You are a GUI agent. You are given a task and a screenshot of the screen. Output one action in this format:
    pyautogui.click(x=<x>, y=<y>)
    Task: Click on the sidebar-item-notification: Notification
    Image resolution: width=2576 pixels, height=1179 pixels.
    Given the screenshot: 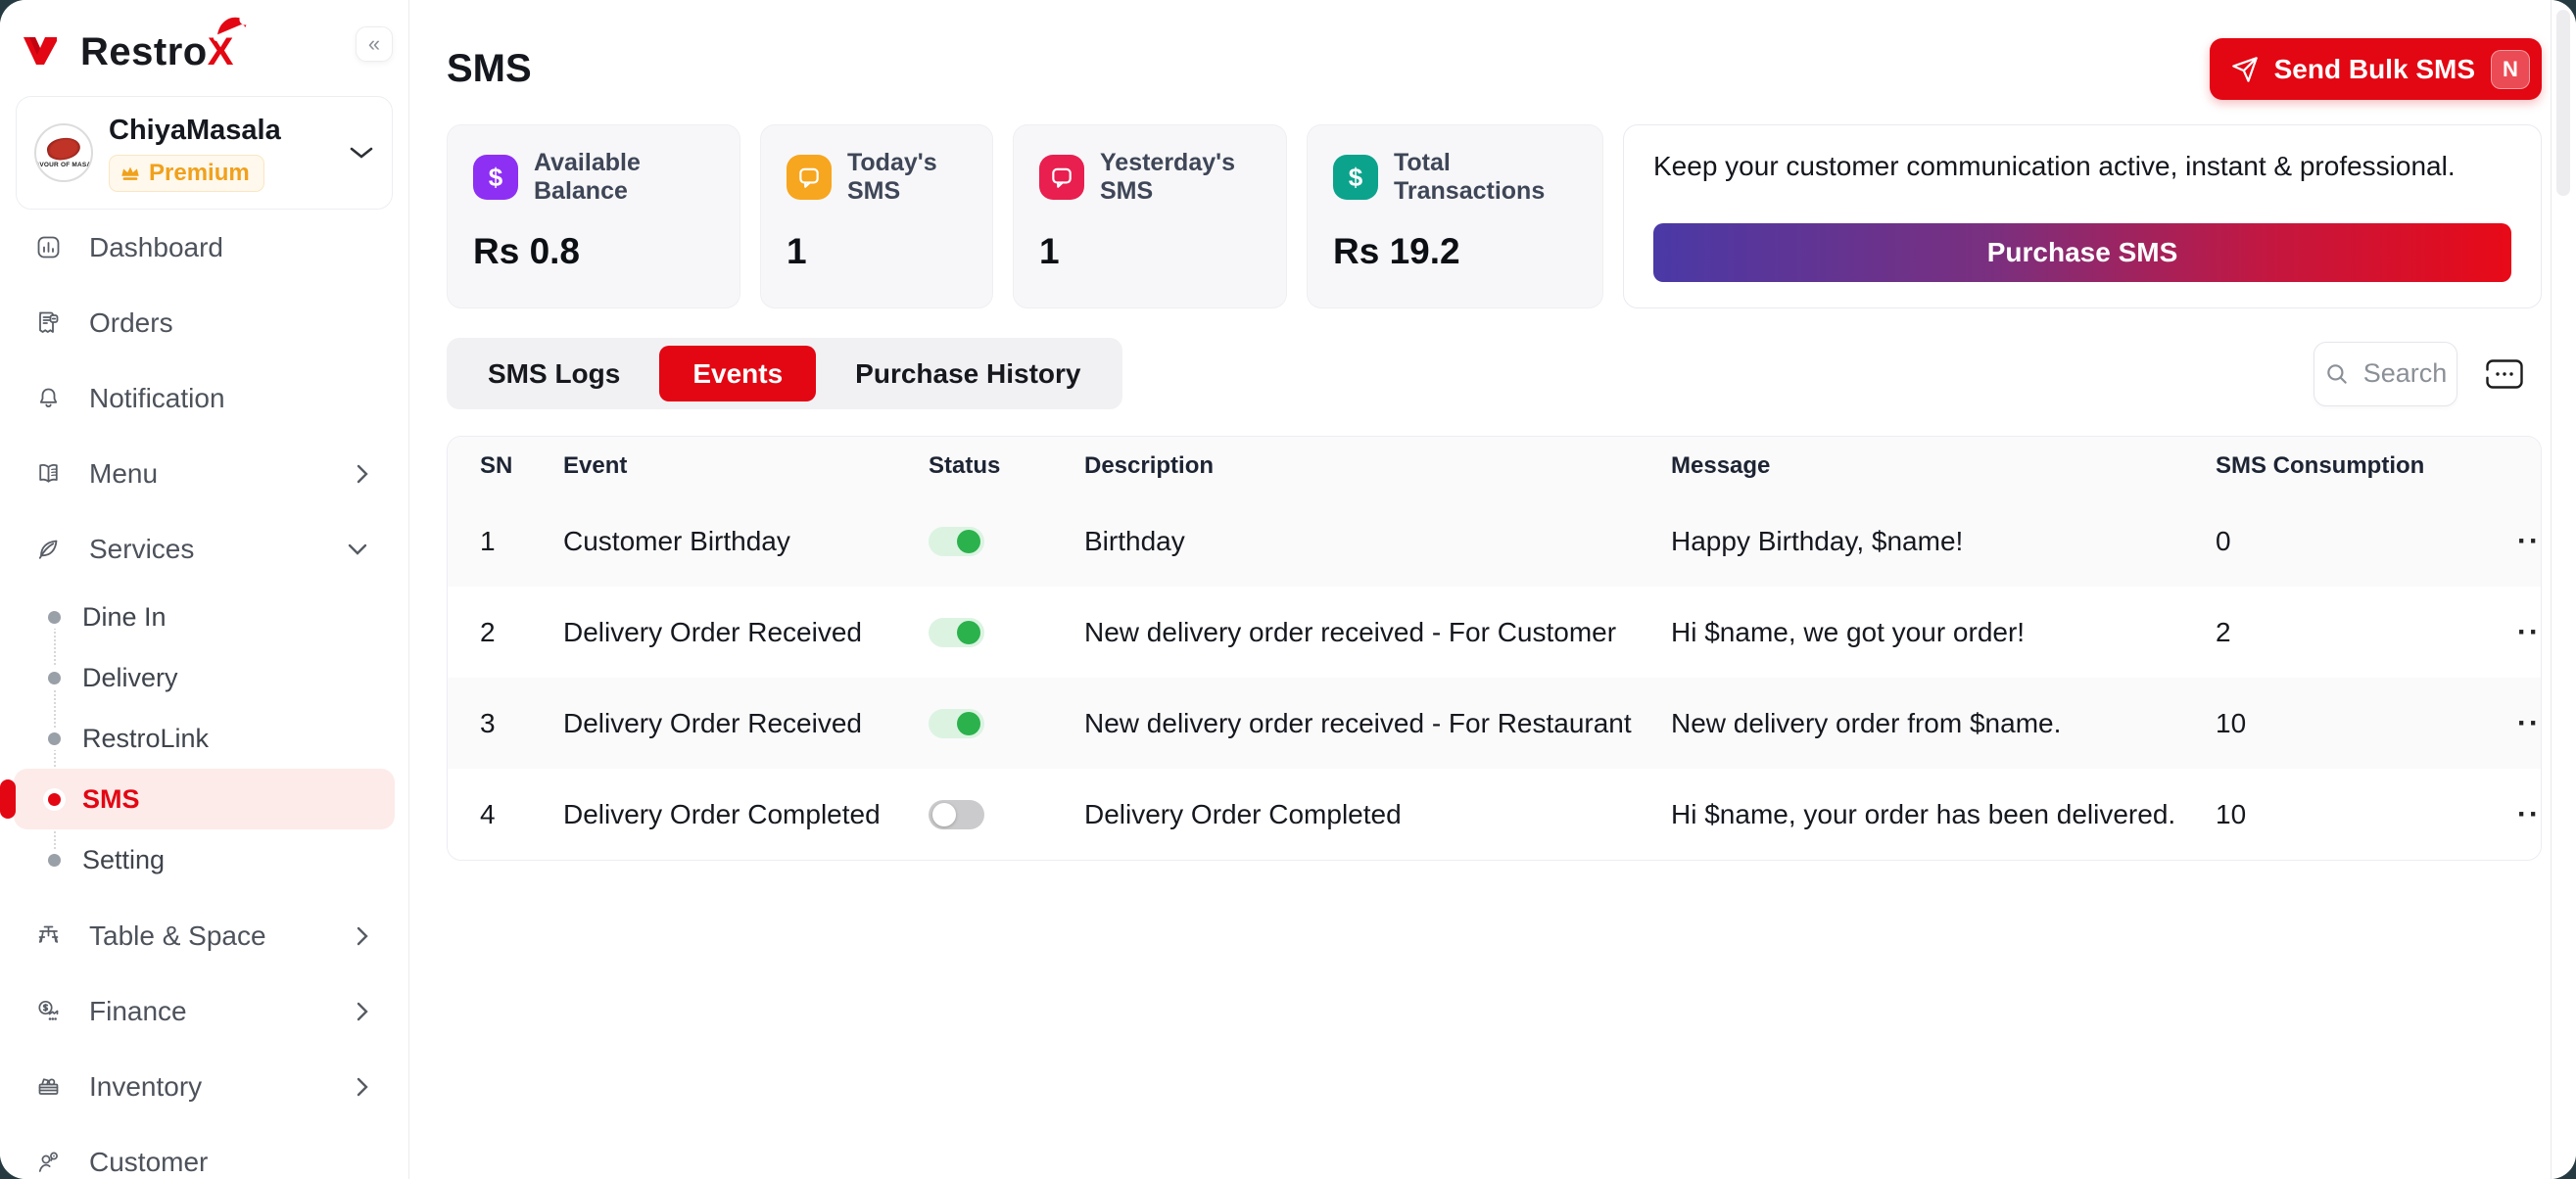 What is the action you would take?
    pyautogui.click(x=204, y=398)
    